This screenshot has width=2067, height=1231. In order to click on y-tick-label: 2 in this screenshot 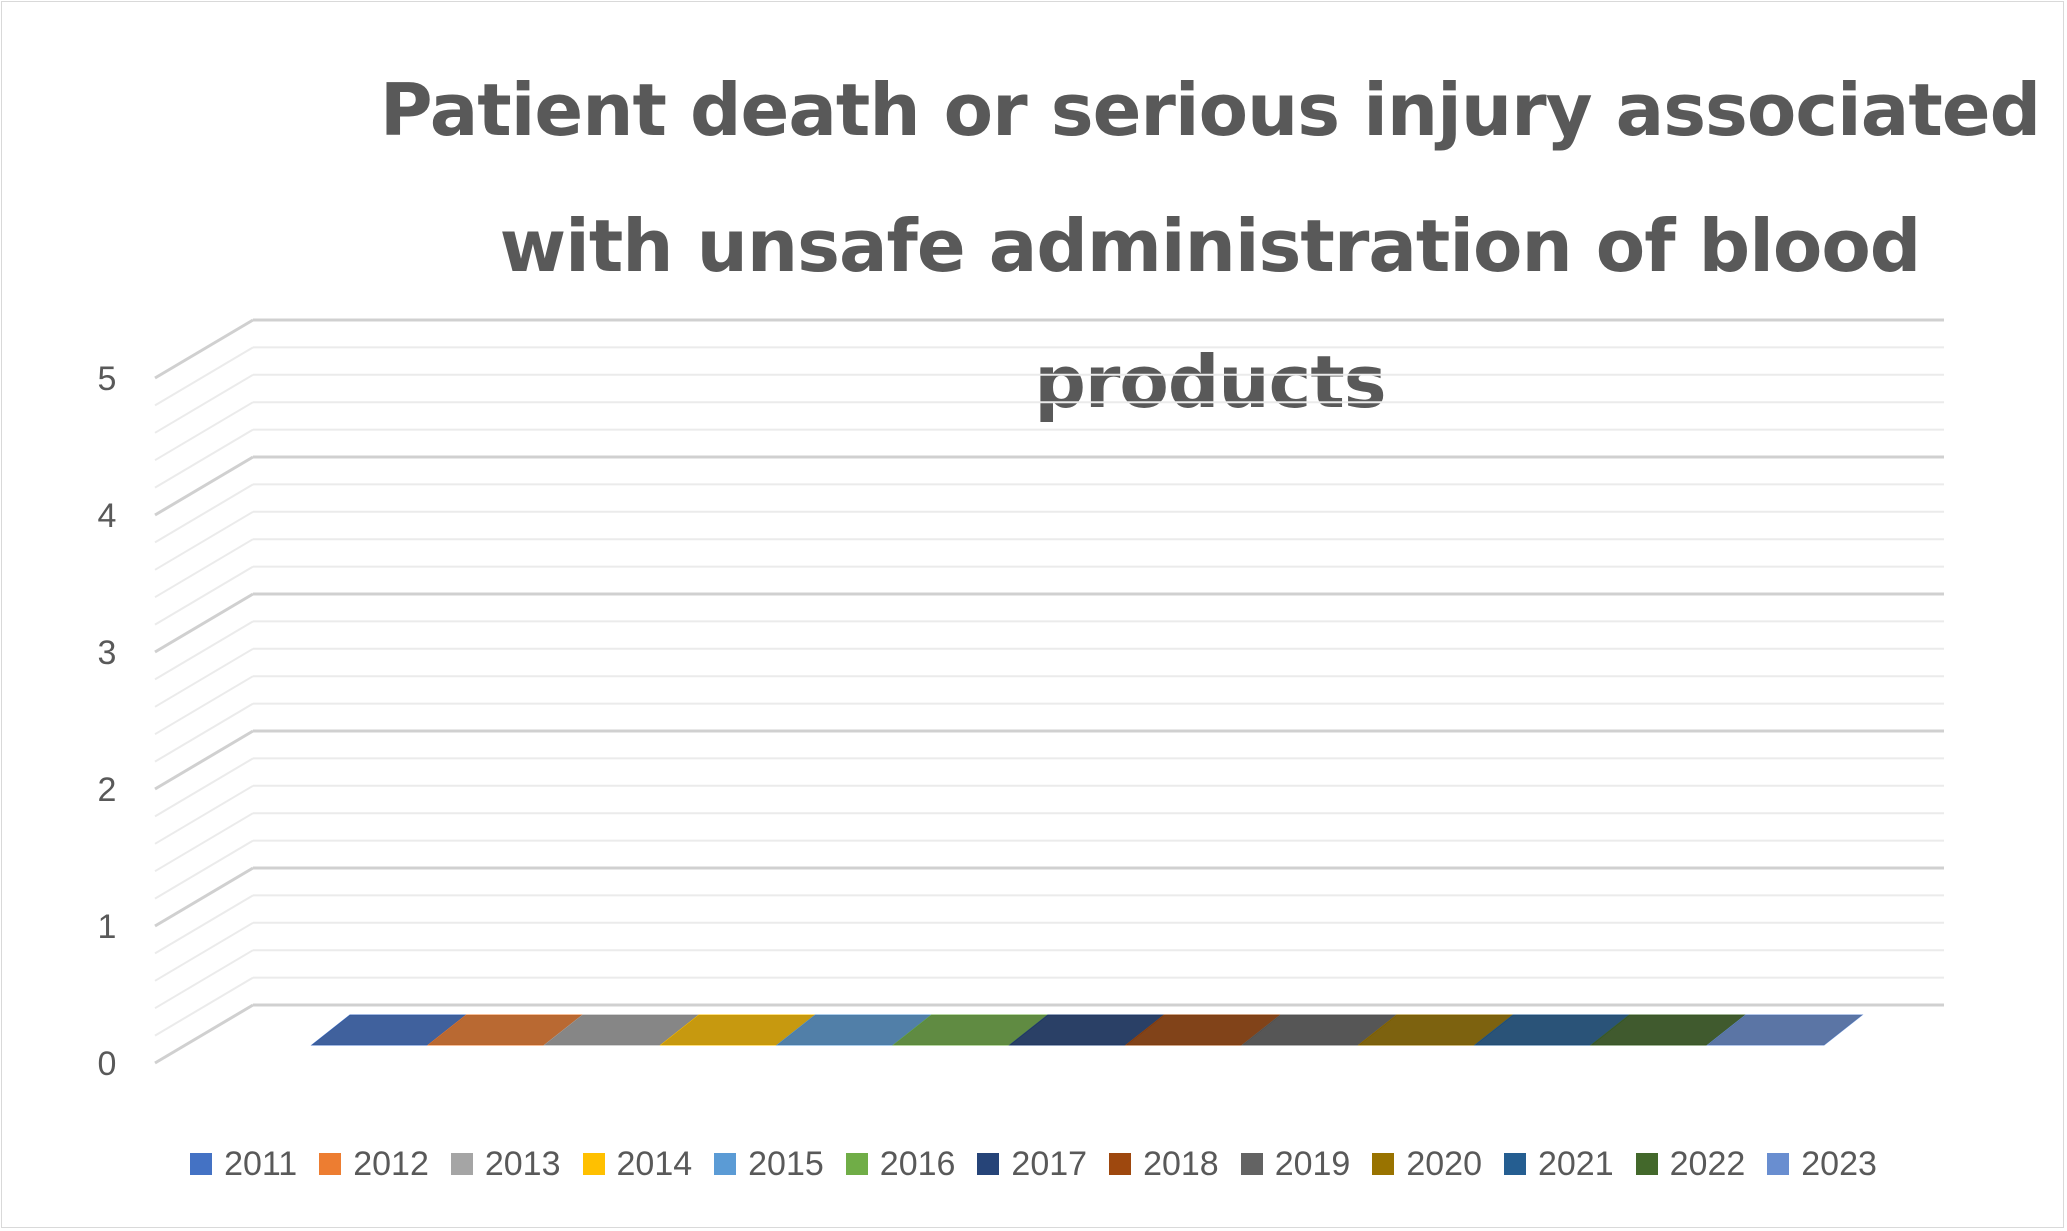, I will do `click(107, 790)`.